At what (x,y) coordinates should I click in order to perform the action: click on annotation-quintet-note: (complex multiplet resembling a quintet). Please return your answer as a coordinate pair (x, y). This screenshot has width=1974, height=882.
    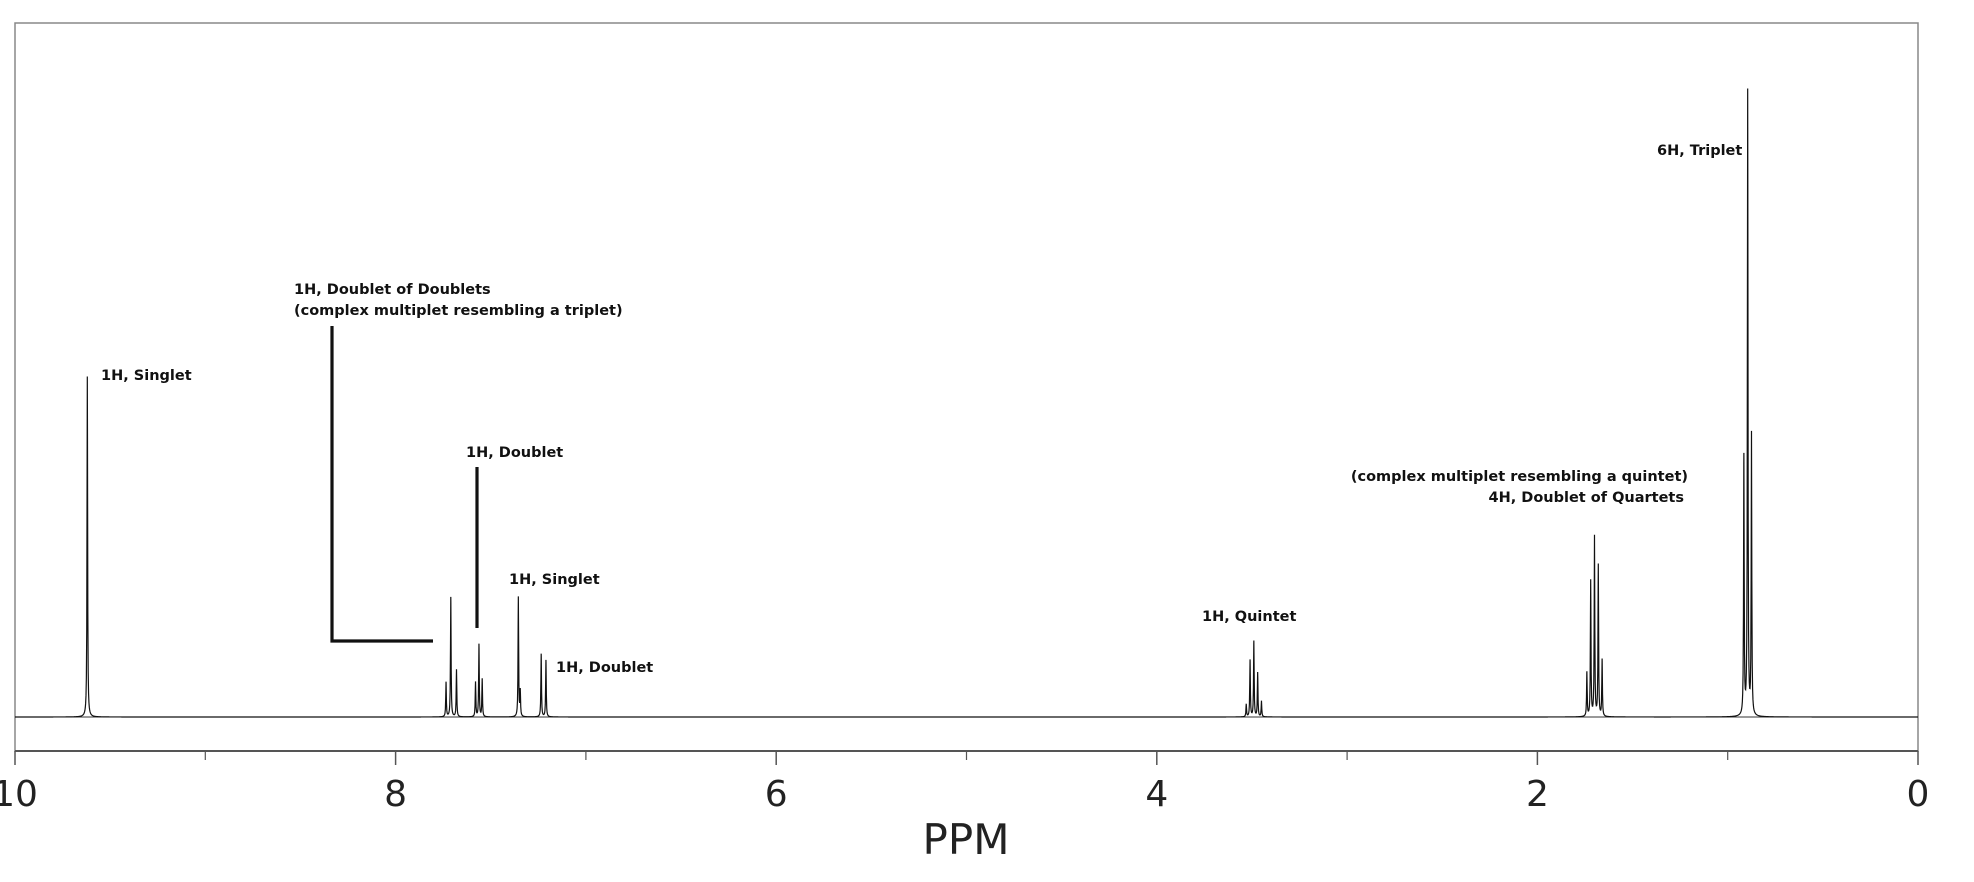
    Looking at the image, I should click on (1519, 477).